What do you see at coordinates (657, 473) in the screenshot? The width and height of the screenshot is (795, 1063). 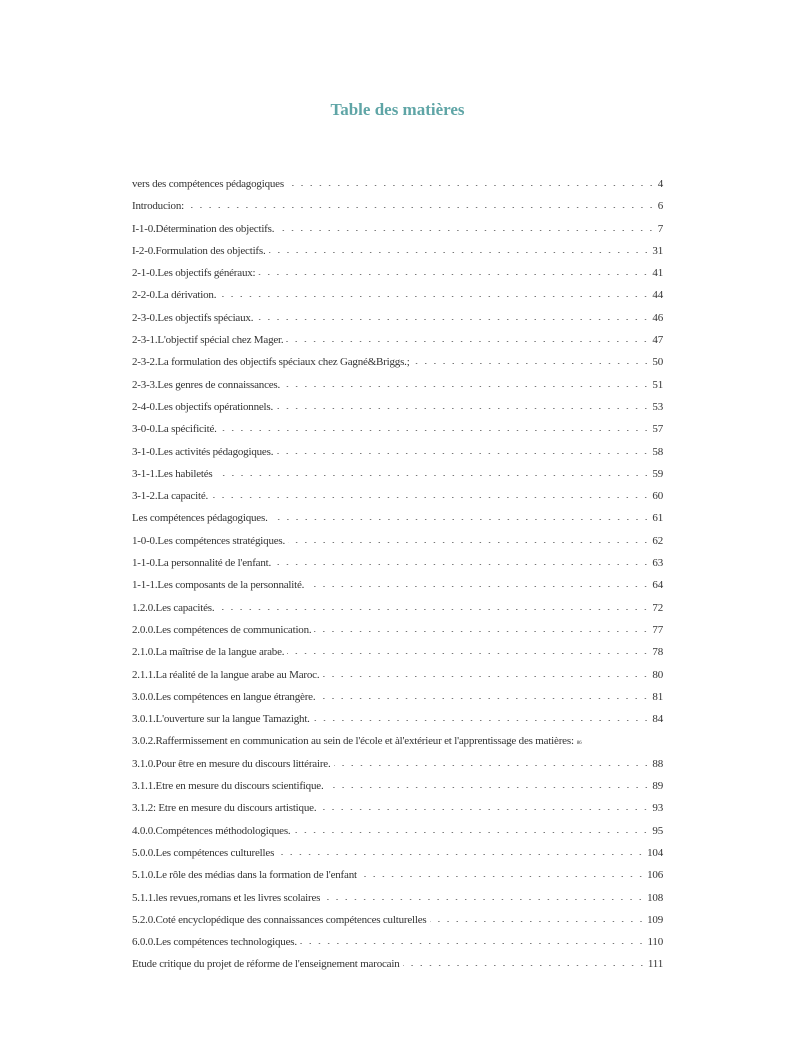 I see `toc-entry-page: 59` at bounding box center [657, 473].